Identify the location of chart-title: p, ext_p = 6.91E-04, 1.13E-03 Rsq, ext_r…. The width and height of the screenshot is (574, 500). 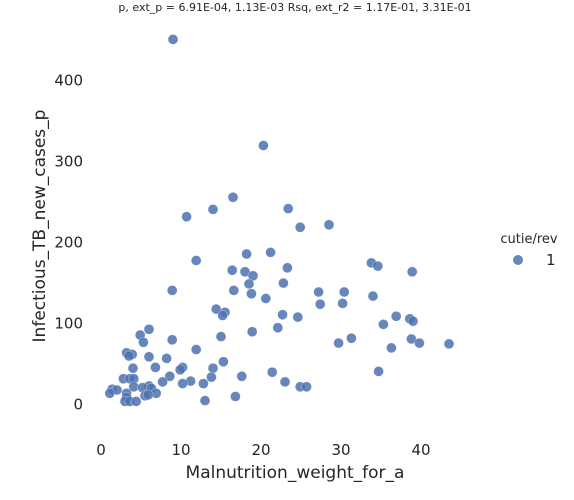
(294, 7).